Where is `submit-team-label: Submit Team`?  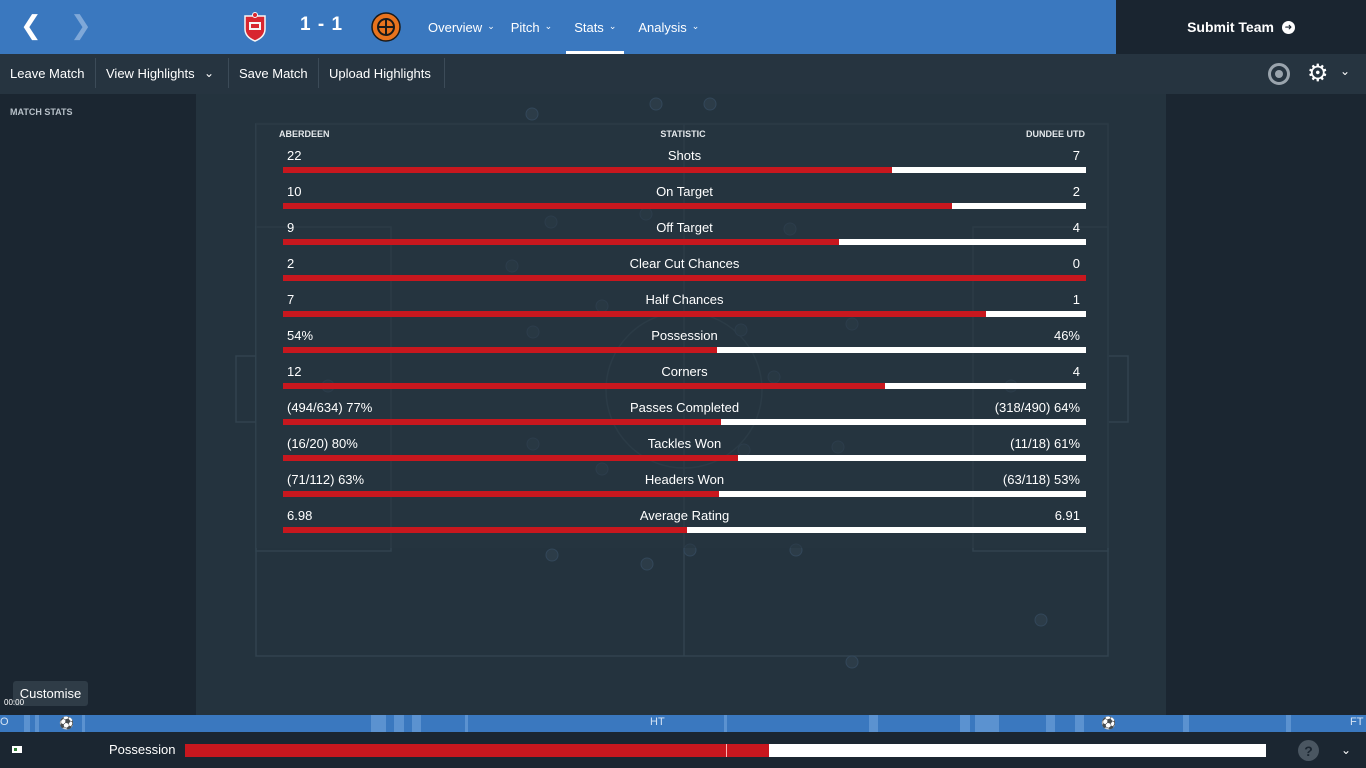
submit-team-label: Submit Team is located at coordinates (1230, 27).